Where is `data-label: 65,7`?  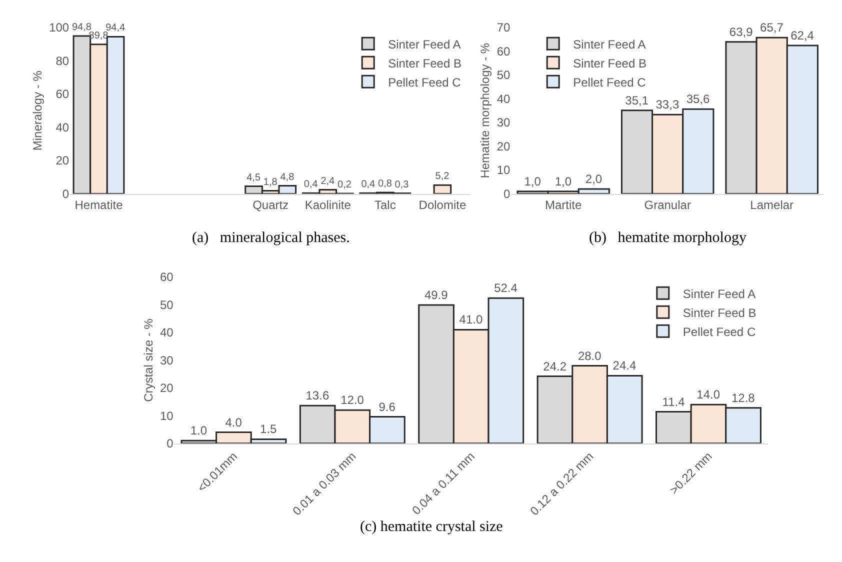 data-label: 65,7 is located at coordinates (772, 27).